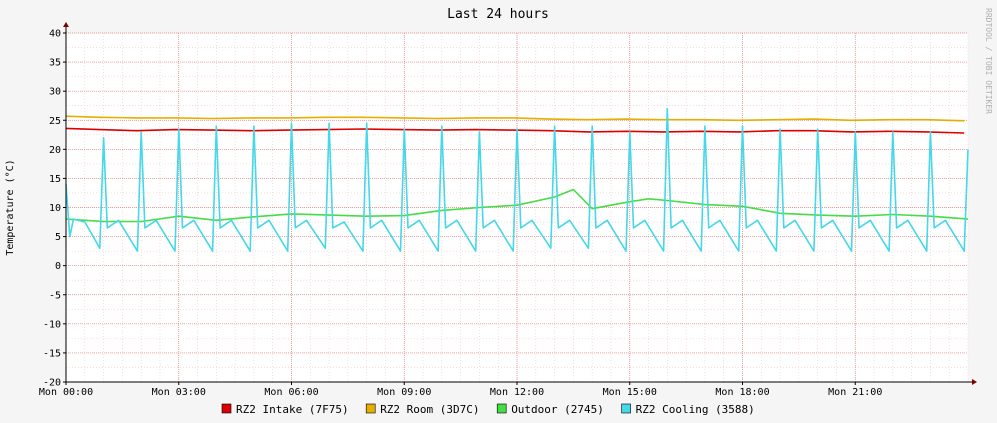 The width and height of the screenshot is (997, 423). I want to click on legend-label-1: RZ2 Room (3D7C), so click(429, 409).